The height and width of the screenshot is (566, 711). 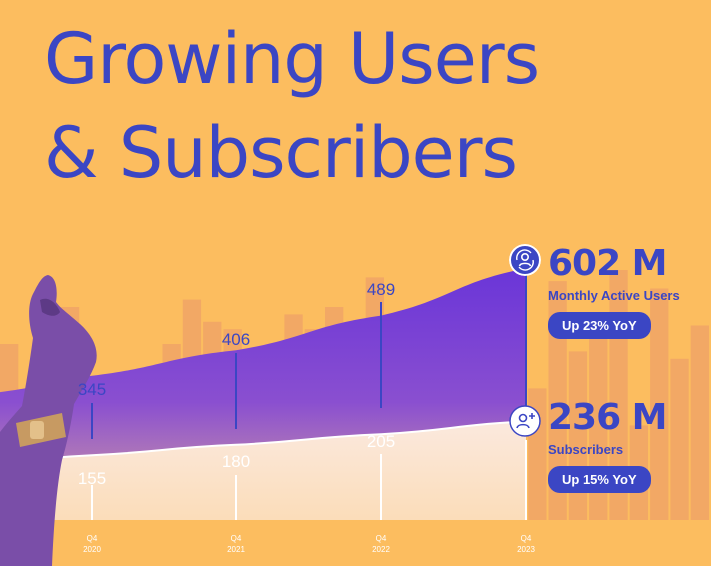 I want to click on subscribers-line, so click(x=263, y=441).